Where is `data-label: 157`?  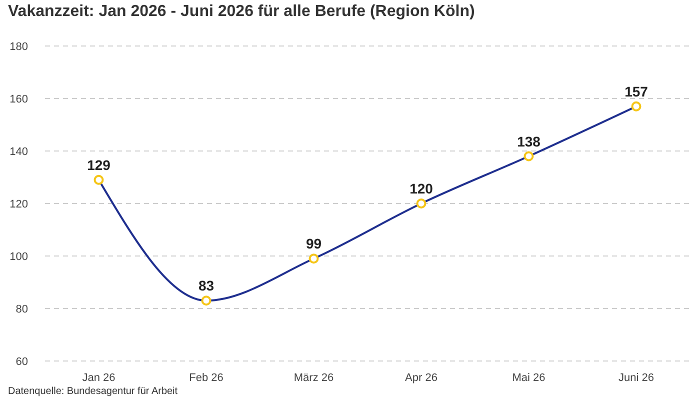
data-label: 157 is located at coordinates (636, 91).